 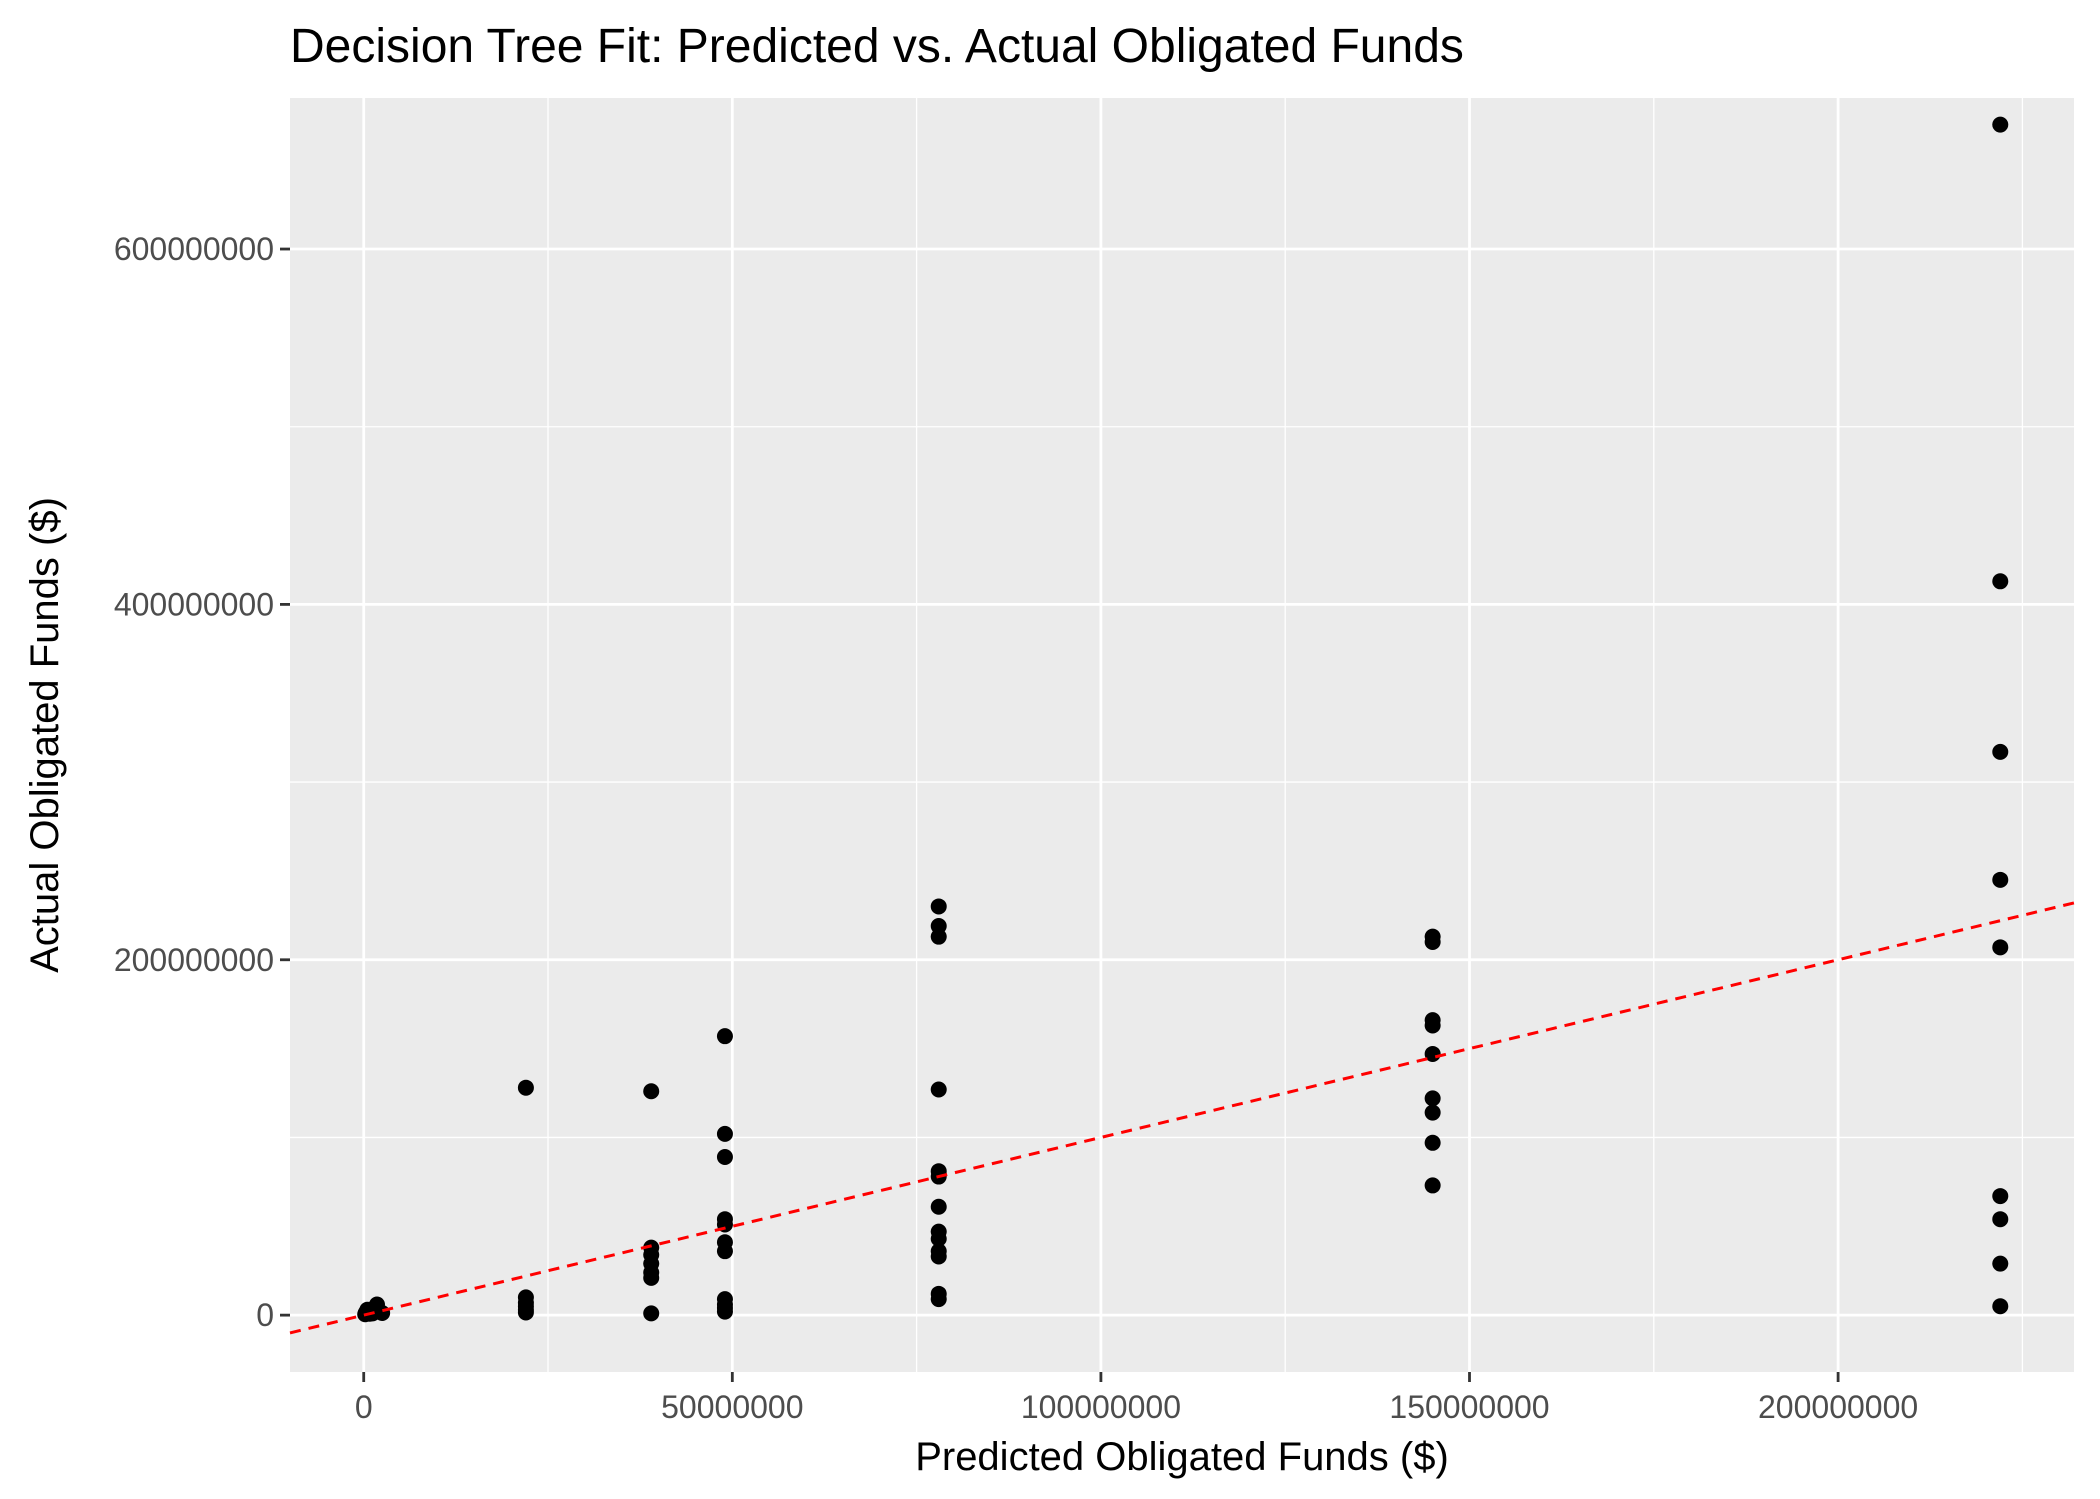 I want to click on y-tick-label: 200000000, so click(x=194, y=960).